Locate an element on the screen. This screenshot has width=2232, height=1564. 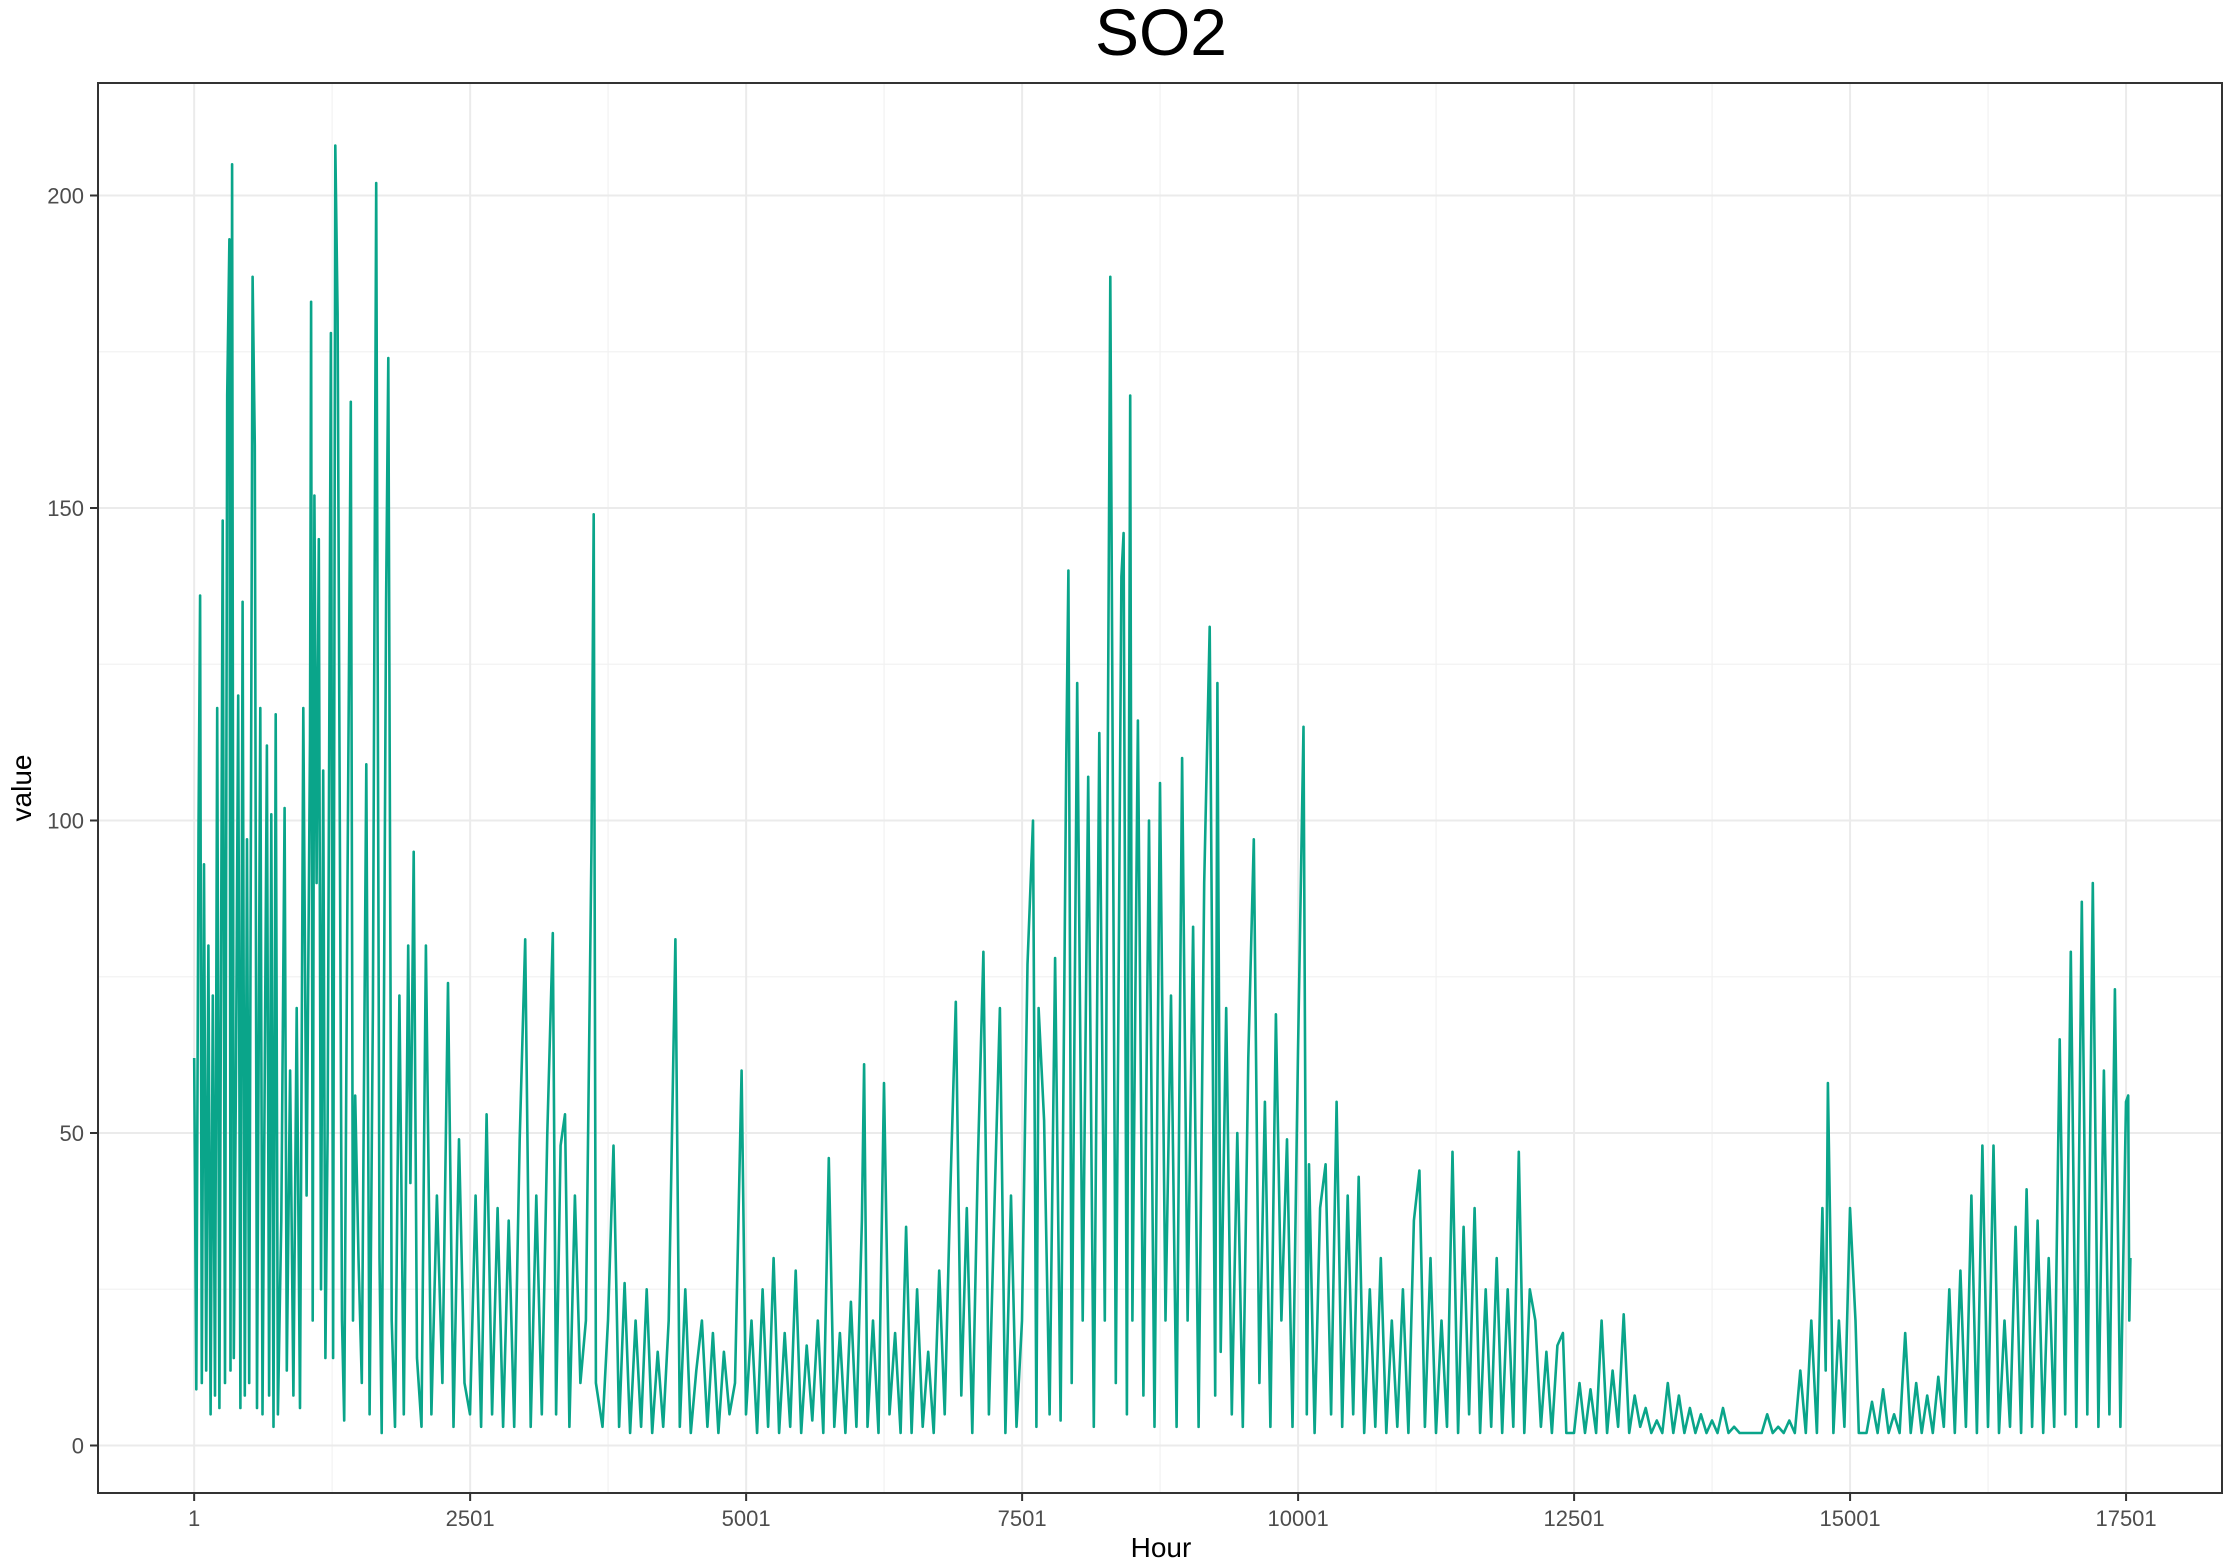
x-tick-label: 5001 is located at coordinates (746, 1518).